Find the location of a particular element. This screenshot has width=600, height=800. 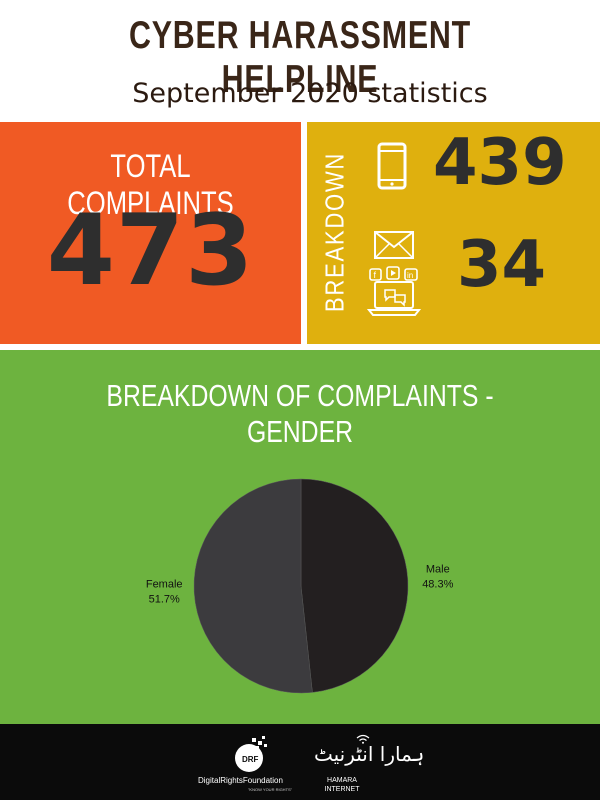

drf-name: DigitalRightsFoundation is located at coordinates (240, 780).